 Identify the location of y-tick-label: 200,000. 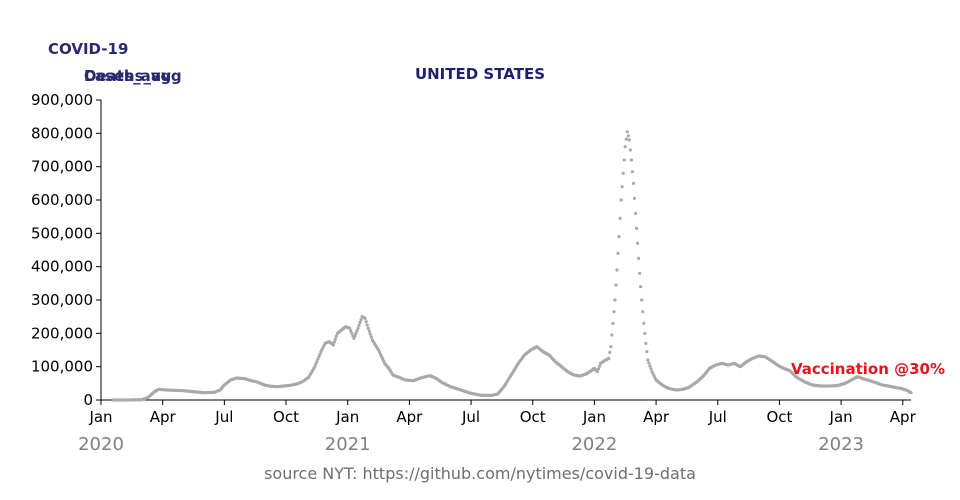
(62, 333).